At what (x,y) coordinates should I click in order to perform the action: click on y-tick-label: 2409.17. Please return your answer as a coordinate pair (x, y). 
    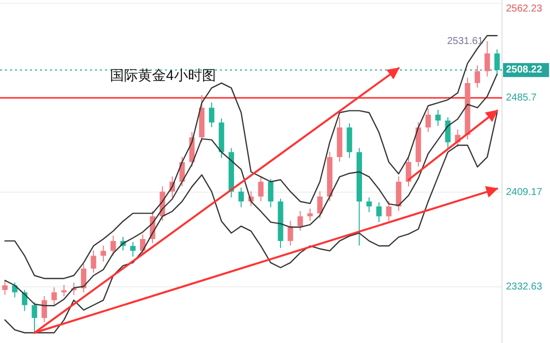
    Looking at the image, I should click on (524, 192).